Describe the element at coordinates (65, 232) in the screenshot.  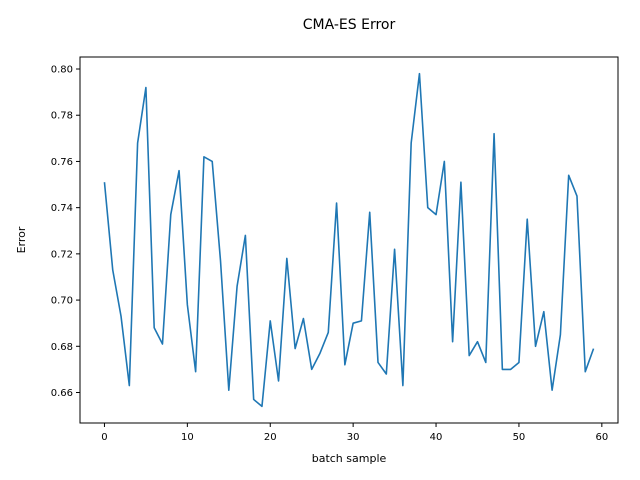
I see `y-axis-ticks: 0.66 0.68 0.70 0.72 0.74 0.76 0.78 0.80` at that location.